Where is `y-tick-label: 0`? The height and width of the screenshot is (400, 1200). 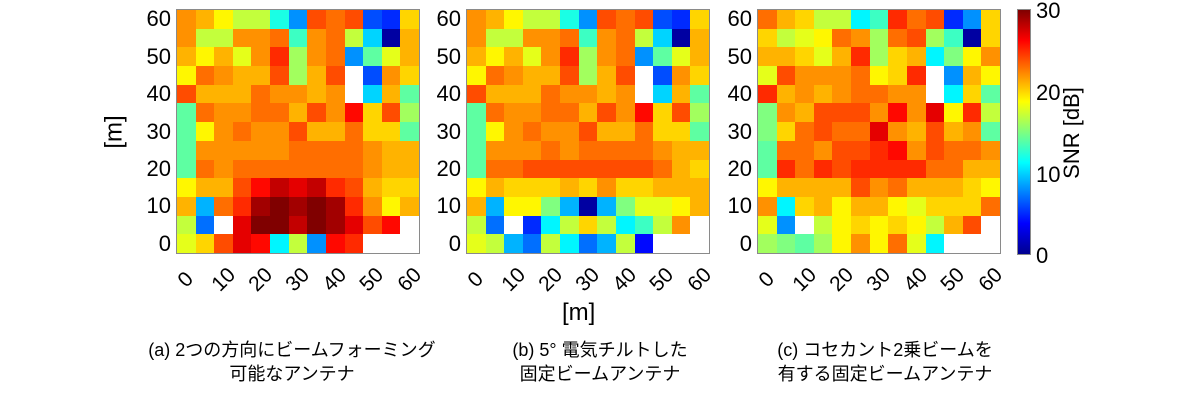 y-tick-label: 0 is located at coordinates (454, 243).